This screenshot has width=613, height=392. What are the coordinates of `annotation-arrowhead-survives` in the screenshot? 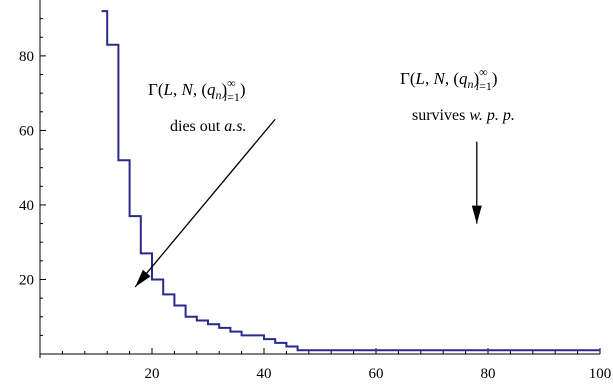 It's located at (476, 214).